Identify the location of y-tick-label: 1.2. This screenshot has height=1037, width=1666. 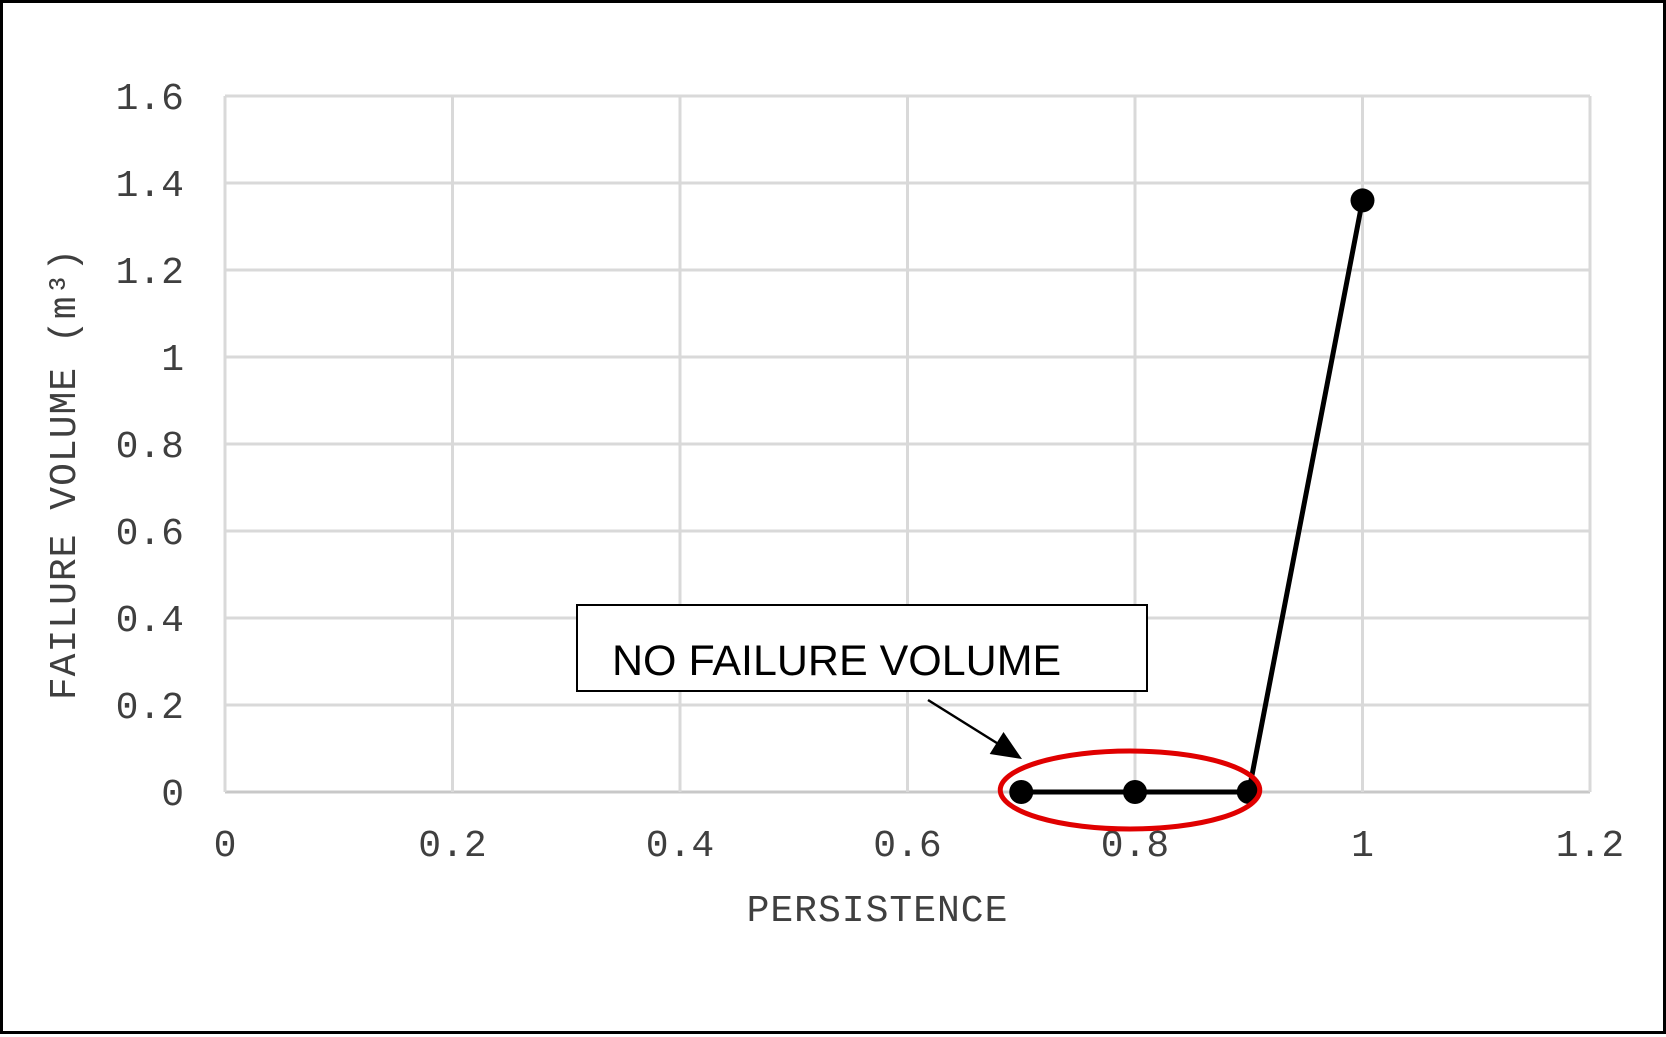
(150, 273).